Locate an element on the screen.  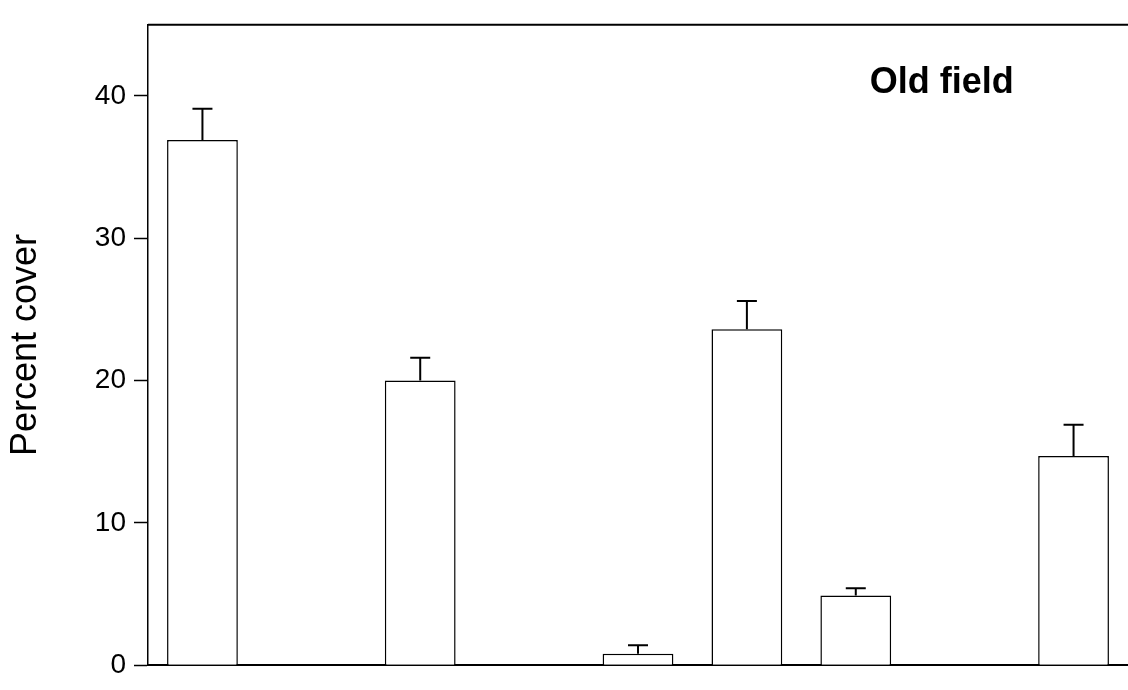
y-tick-label: 30 is located at coordinates (110, 236).